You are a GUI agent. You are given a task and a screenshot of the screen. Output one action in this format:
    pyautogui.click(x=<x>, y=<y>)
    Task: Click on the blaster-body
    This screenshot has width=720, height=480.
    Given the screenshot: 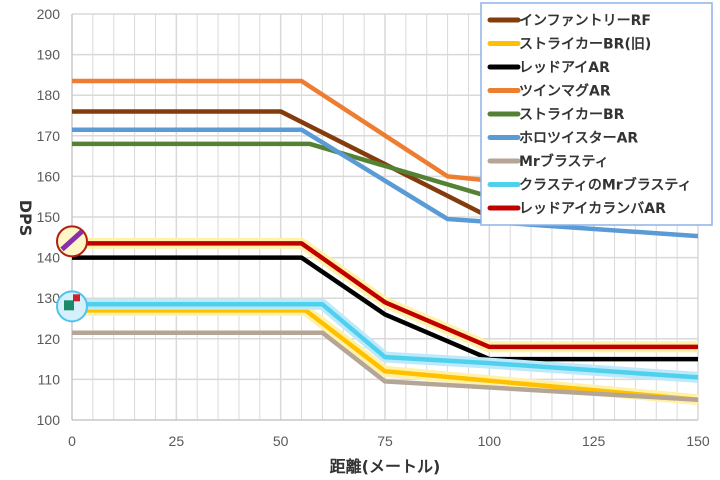 What is the action you would take?
    pyautogui.click(x=69, y=305)
    